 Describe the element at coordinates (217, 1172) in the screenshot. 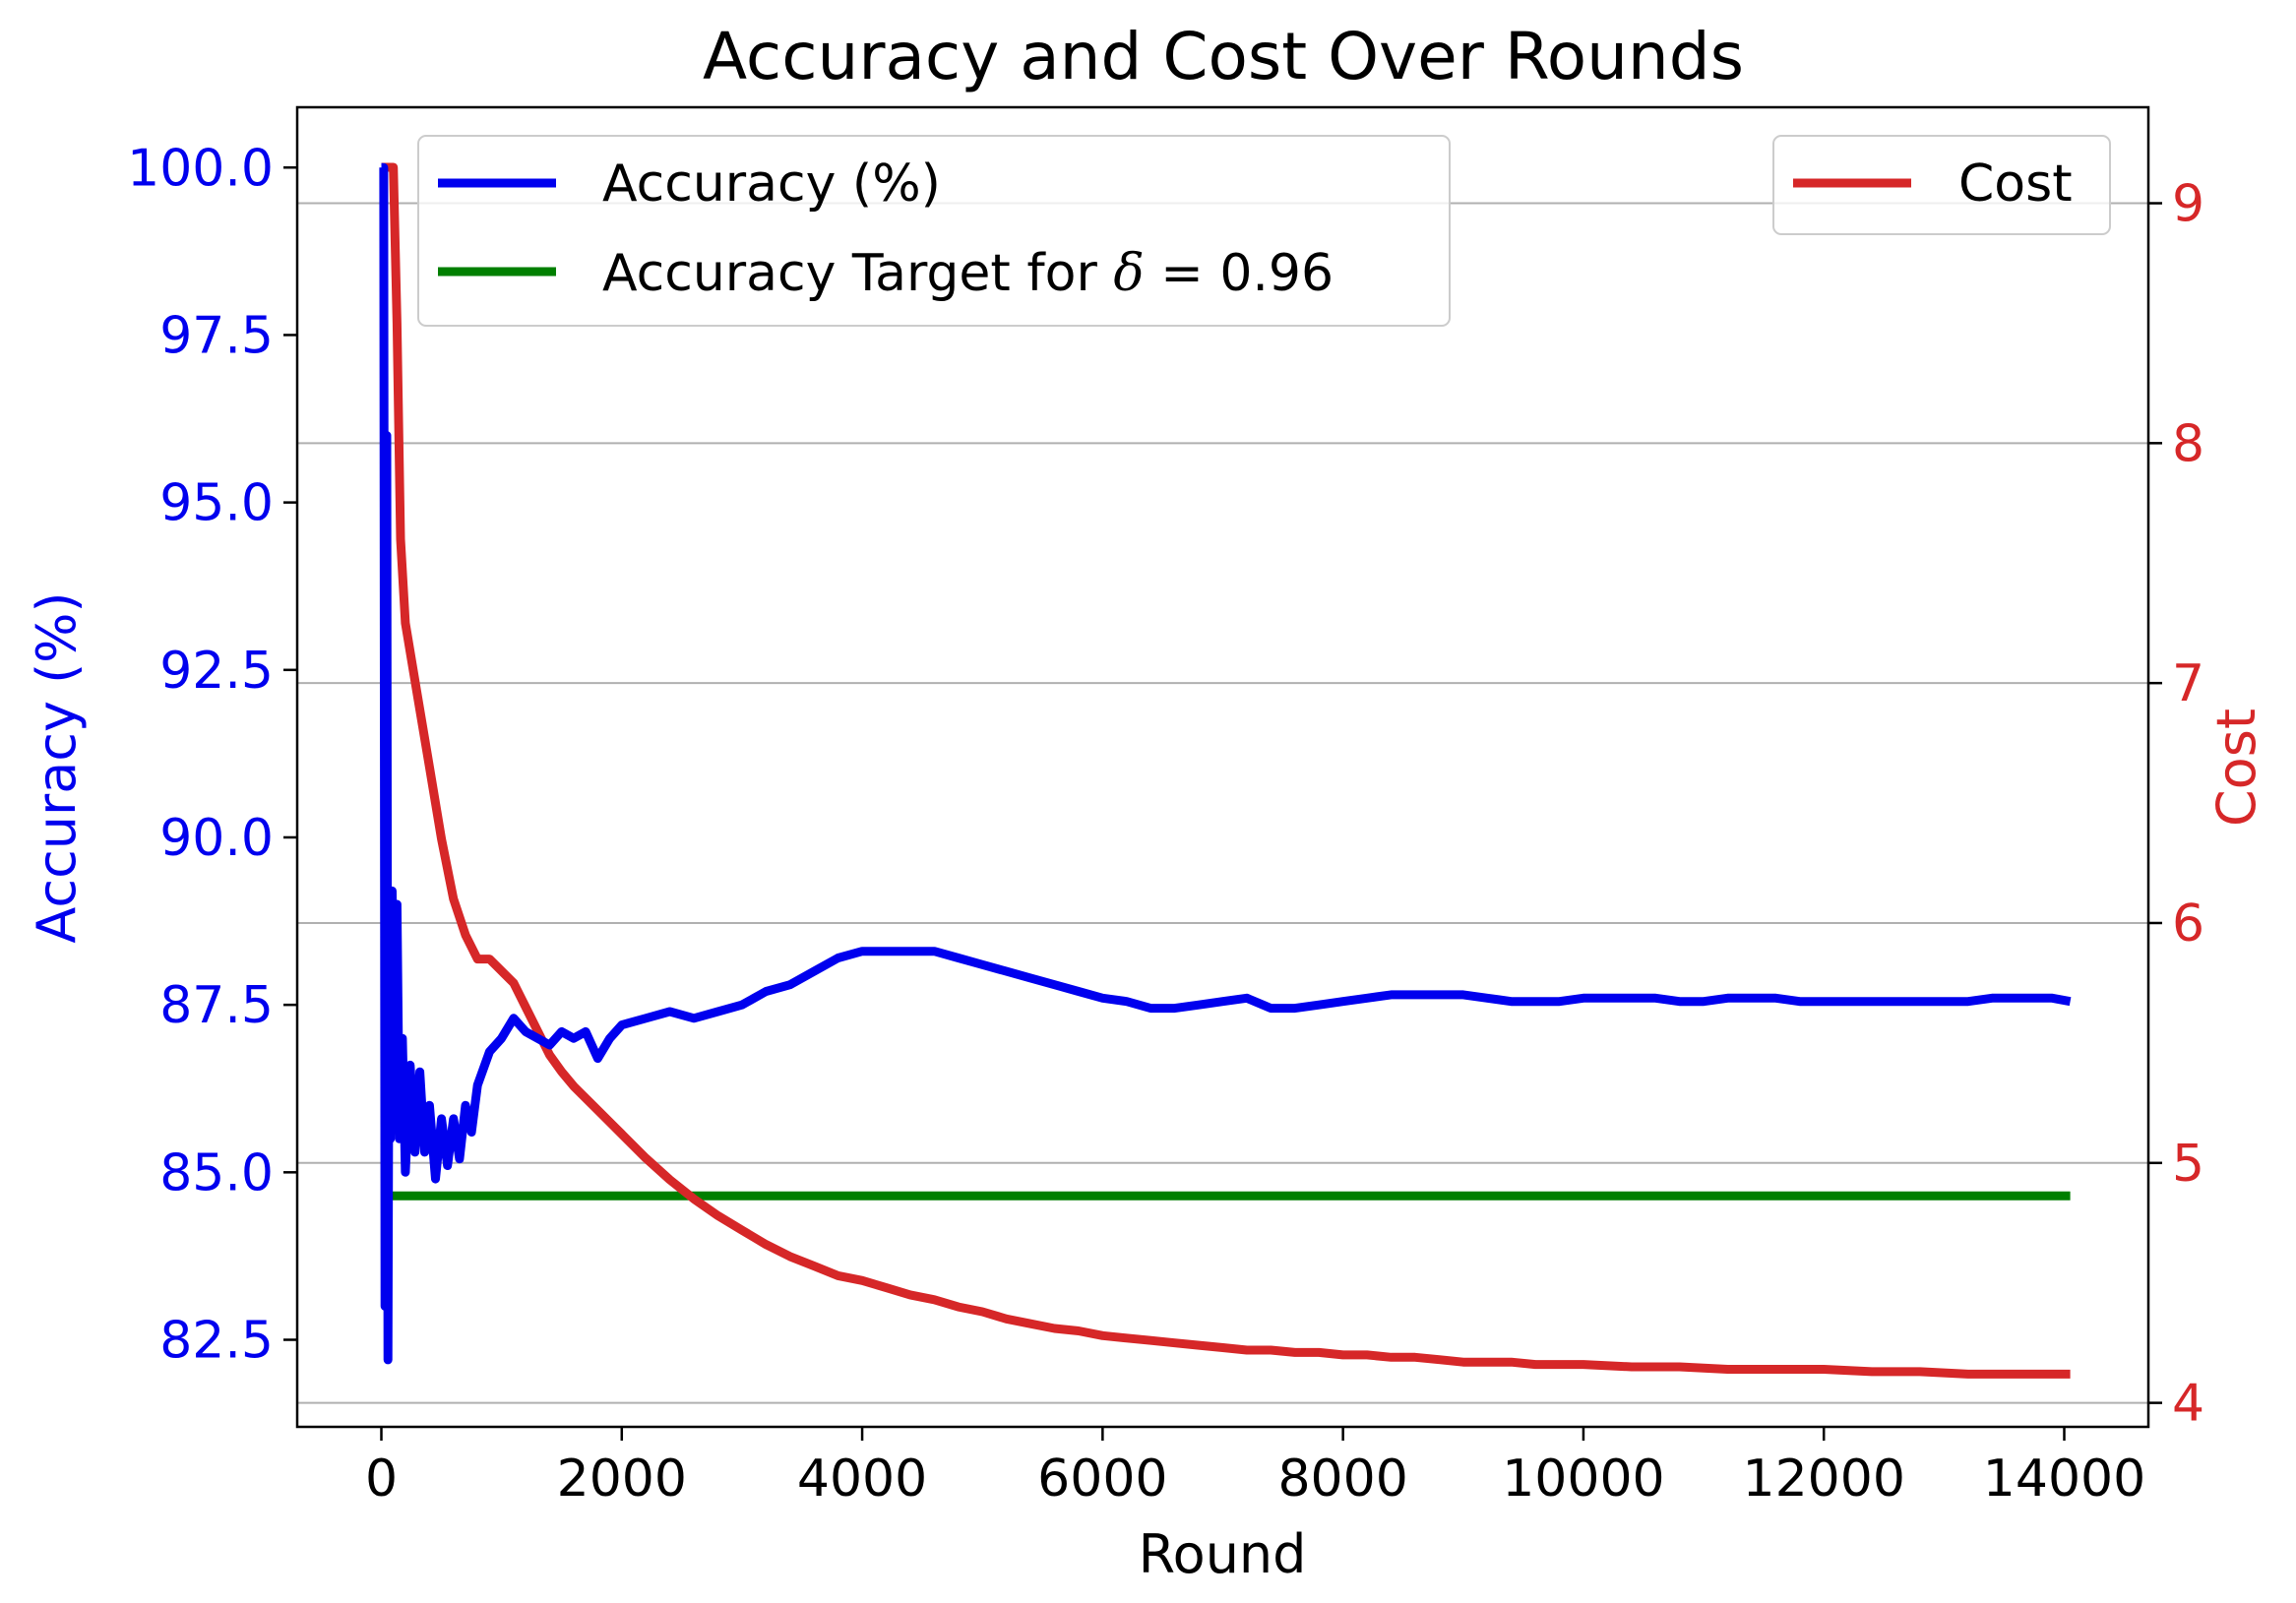

I see `left-y-tick-label-1: 85.0` at that location.